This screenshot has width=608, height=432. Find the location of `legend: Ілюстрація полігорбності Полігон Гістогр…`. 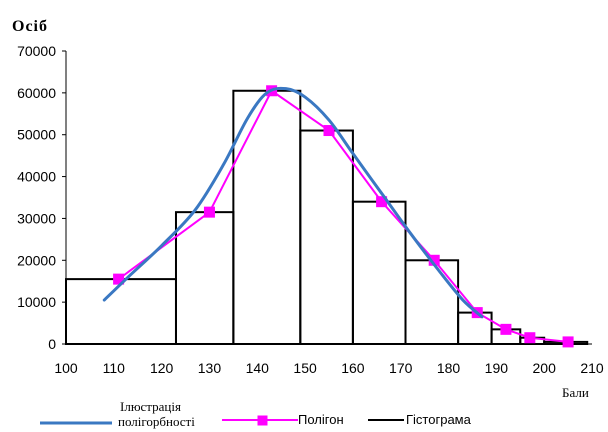

legend: Ілюстрація полігорбності Полігон Гістогр… is located at coordinates (256, 414).